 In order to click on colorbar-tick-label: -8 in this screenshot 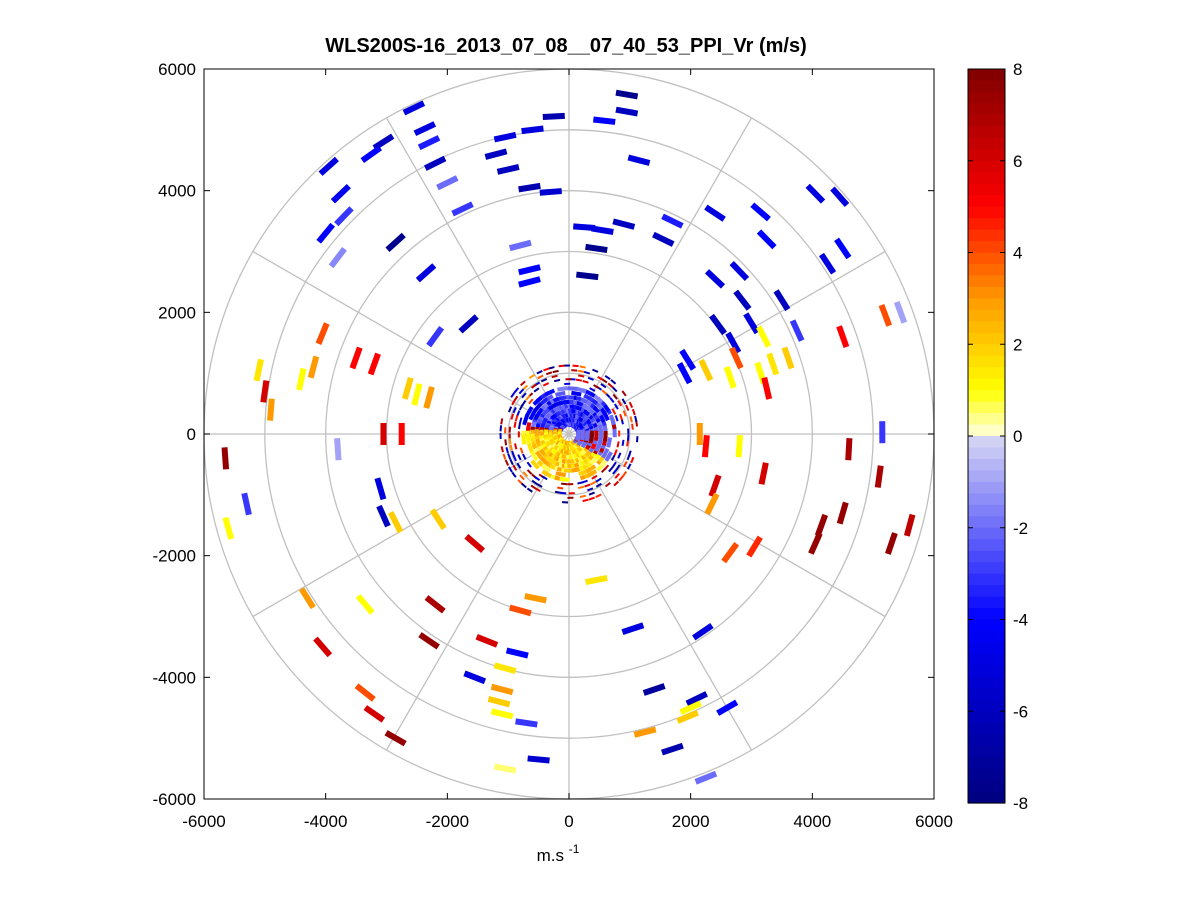, I will do `click(1020, 803)`.